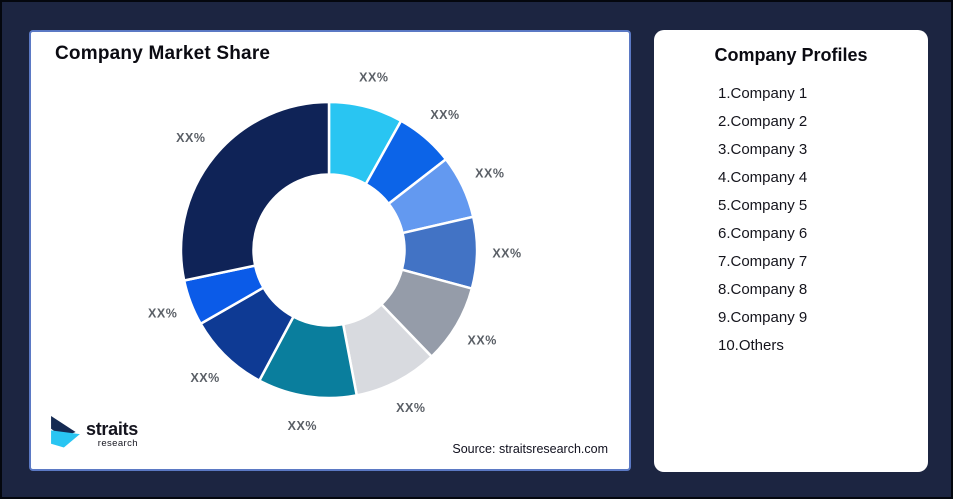  Describe the element at coordinates (763, 177) in the screenshot. I see `profile-item: 4.Company 4` at that location.